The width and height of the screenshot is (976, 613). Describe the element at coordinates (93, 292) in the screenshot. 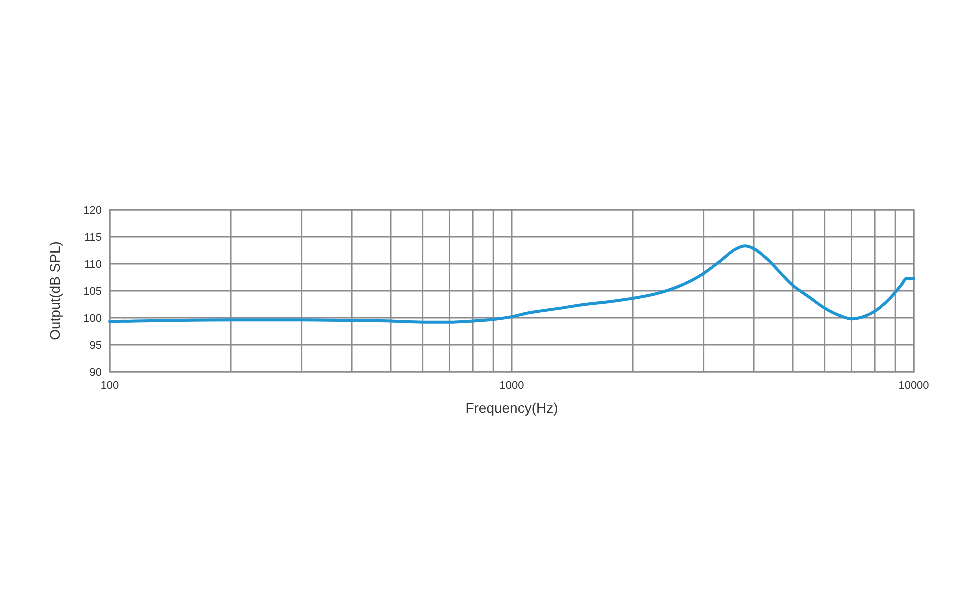

I see `y-tick-label: 105` at that location.